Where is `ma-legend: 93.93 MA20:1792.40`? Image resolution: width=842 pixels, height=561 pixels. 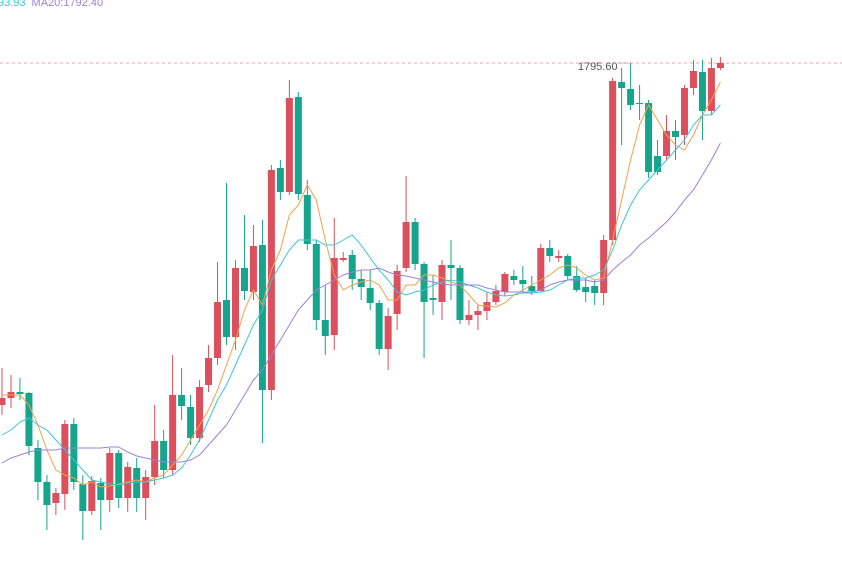
ma-legend: 93.93 MA20:1792.40 is located at coordinates (51, 4).